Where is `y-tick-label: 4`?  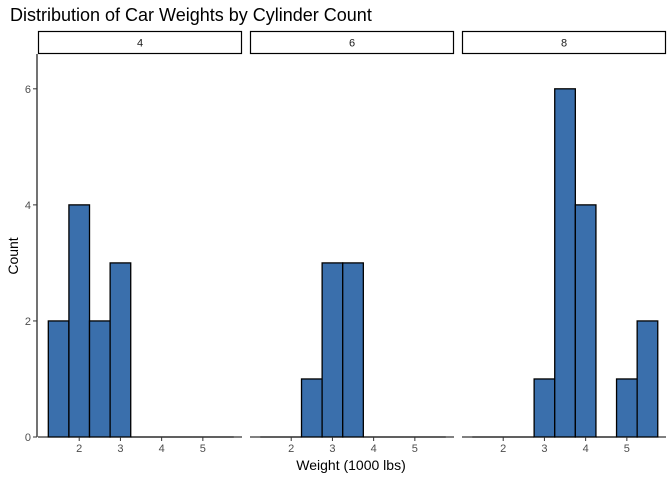 y-tick-label: 4 is located at coordinates (28, 206).